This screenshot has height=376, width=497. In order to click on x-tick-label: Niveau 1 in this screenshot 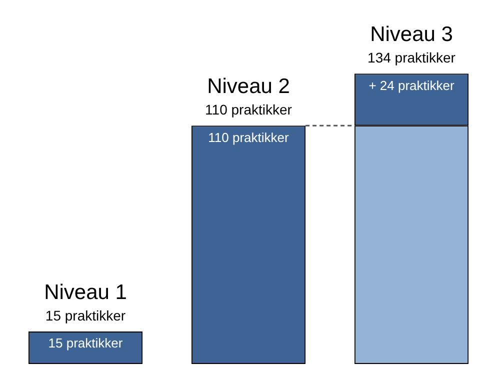, I will do `click(85, 292)`.